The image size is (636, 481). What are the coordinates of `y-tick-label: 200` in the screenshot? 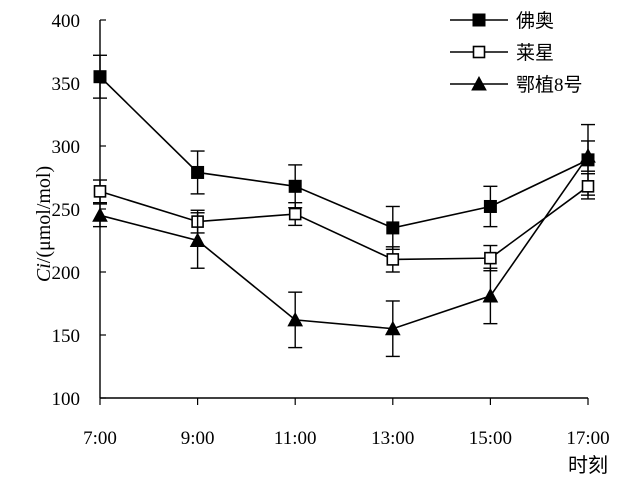 It's located at (66, 273).